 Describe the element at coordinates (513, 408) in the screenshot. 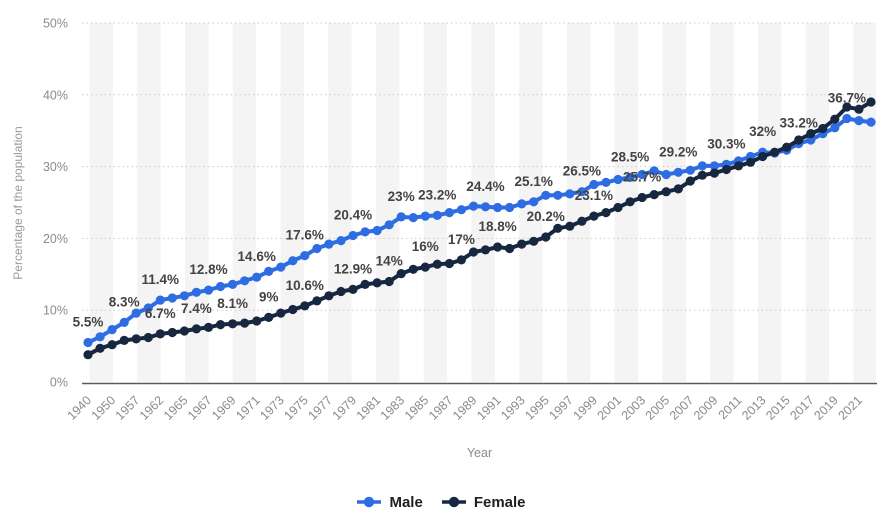

I see `x-tick-label: 1993` at that location.